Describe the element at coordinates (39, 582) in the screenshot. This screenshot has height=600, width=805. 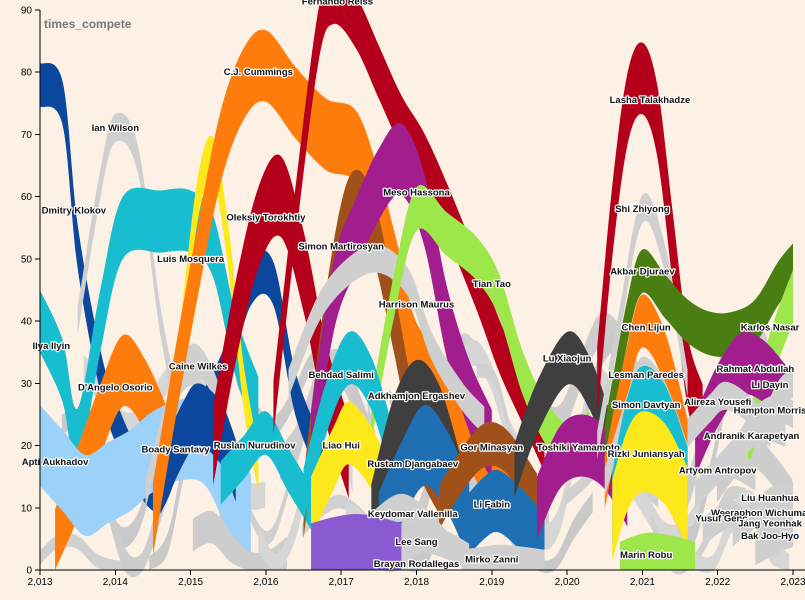
I see `x-tick-label: 2,013` at that location.